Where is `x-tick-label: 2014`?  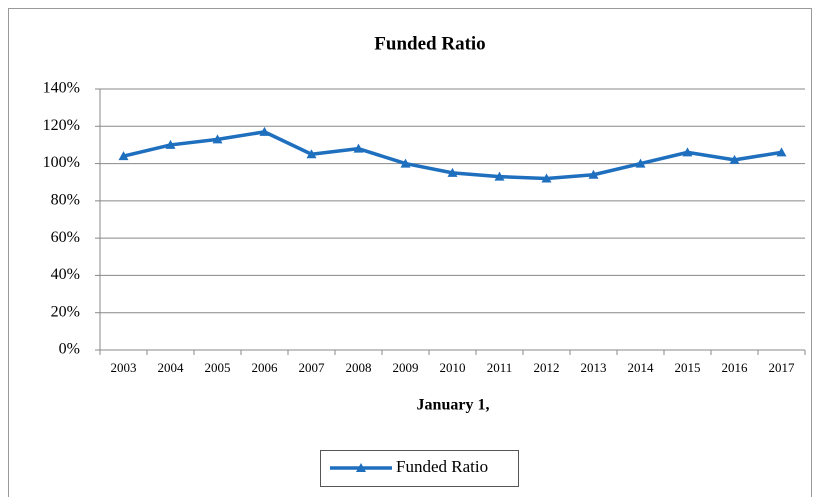 x-tick-label: 2014 is located at coordinates (641, 367).